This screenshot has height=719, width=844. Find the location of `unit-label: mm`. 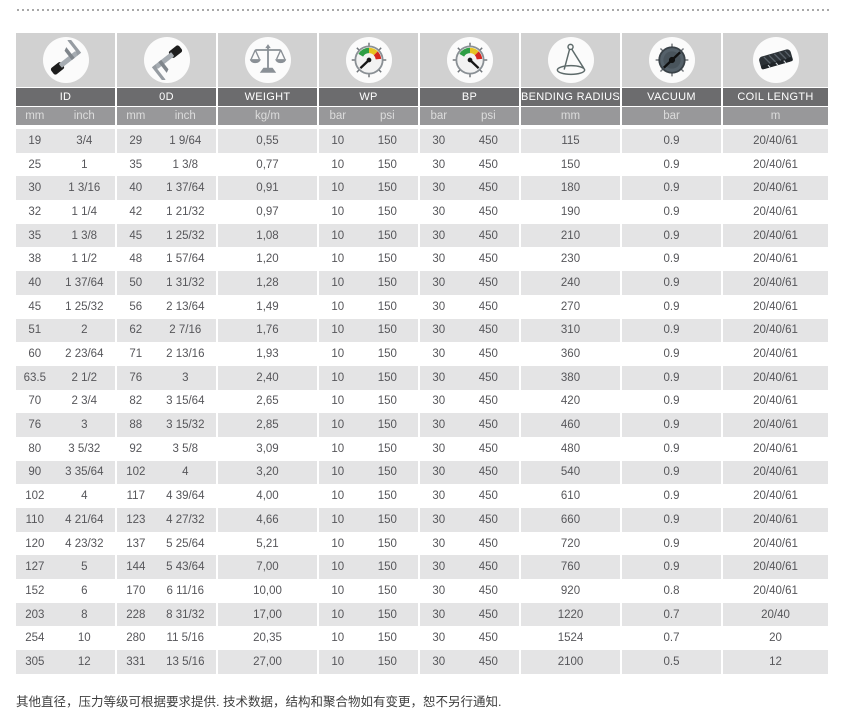

unit-label: mm is located at coordinates (35, 116).